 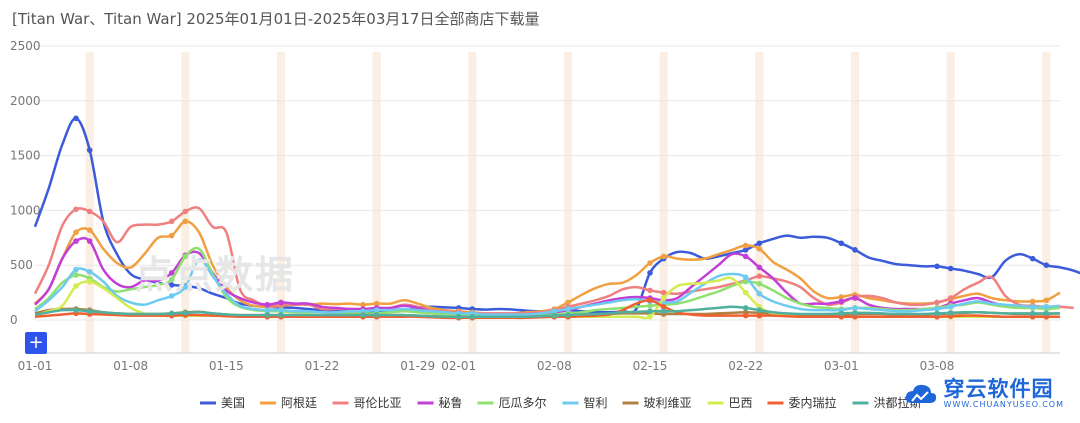 What do you see at coordinates (523, 402) in the screenshot?
I see `legend-label: 厄瓜多尔` at bounding box center [523, 402].